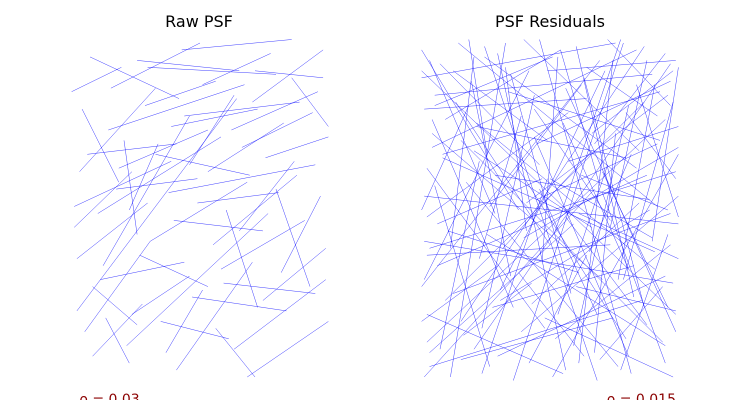  What do you see at coordinates (109, 396) in the screenshot?
I see `raw-psf-annotation: ρ = 0.03` at bounding box center [109, 396].